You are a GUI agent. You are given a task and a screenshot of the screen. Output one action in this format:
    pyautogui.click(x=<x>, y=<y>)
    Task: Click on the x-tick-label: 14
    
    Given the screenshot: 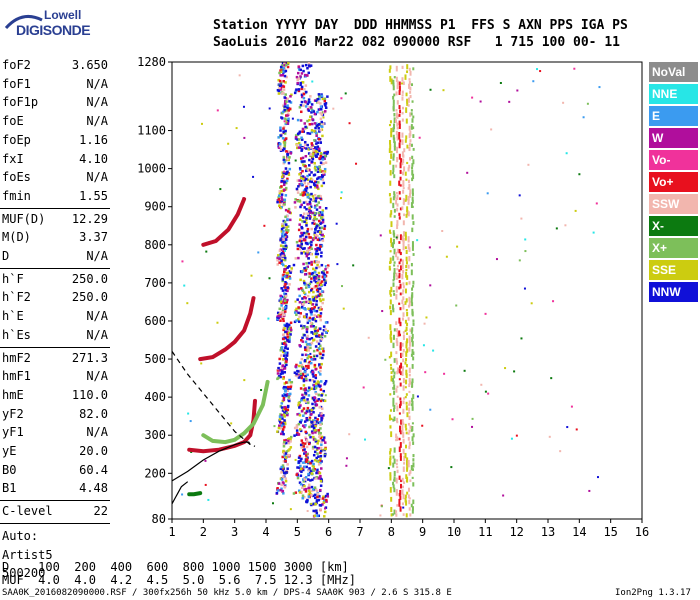 What is the action you would take?
    pyautogui.click(x=579, y=532)
    